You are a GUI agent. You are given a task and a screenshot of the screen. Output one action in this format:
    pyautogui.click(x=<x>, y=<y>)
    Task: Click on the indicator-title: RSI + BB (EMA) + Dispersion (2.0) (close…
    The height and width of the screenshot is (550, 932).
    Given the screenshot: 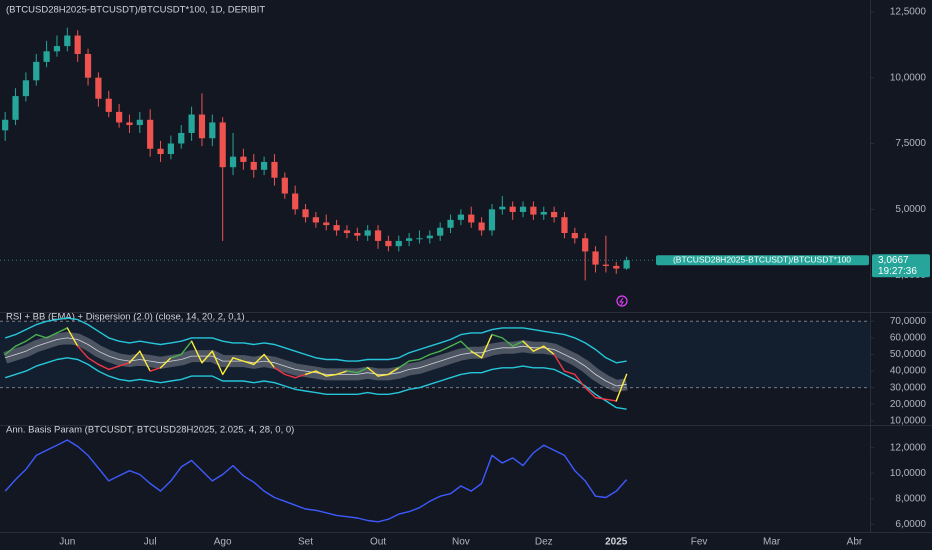 What is the action you would take?
    pyautogui.click(x=125, y=317)
    